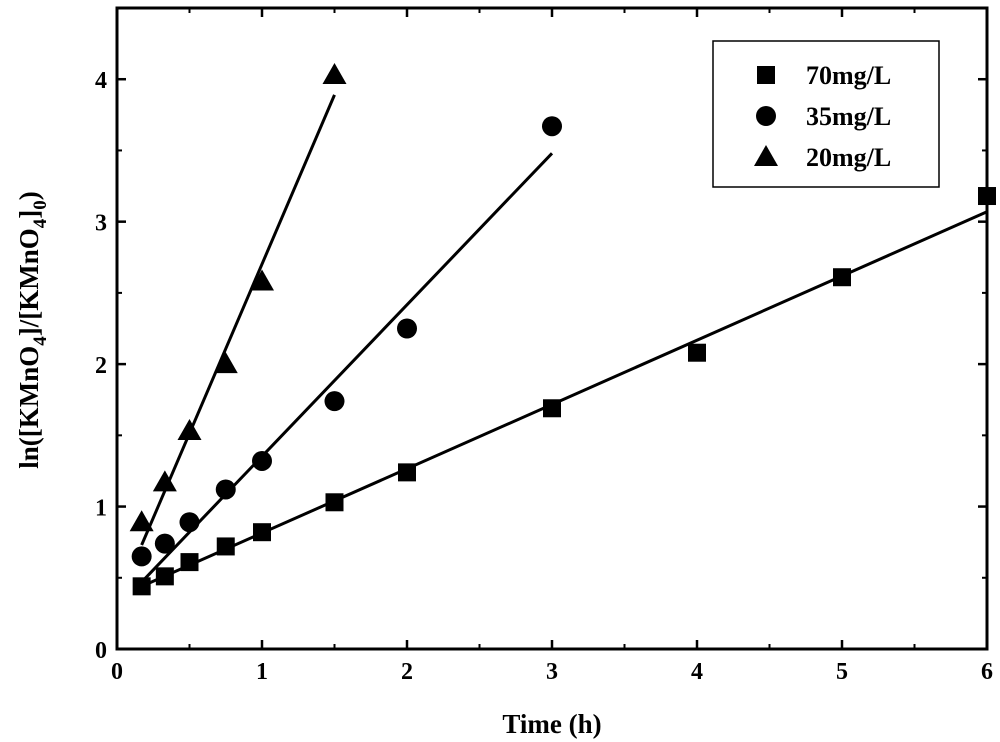 This screenshot has width=1000, height=742. I want to click on x-tick-label: 3, so click(552, 672).